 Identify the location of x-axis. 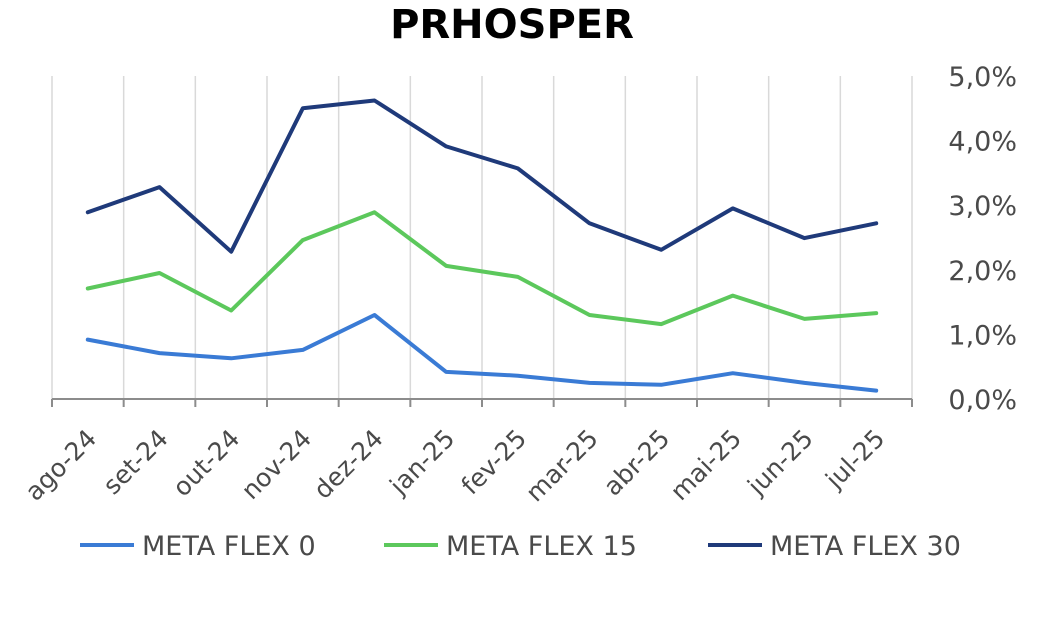
(482, 402).